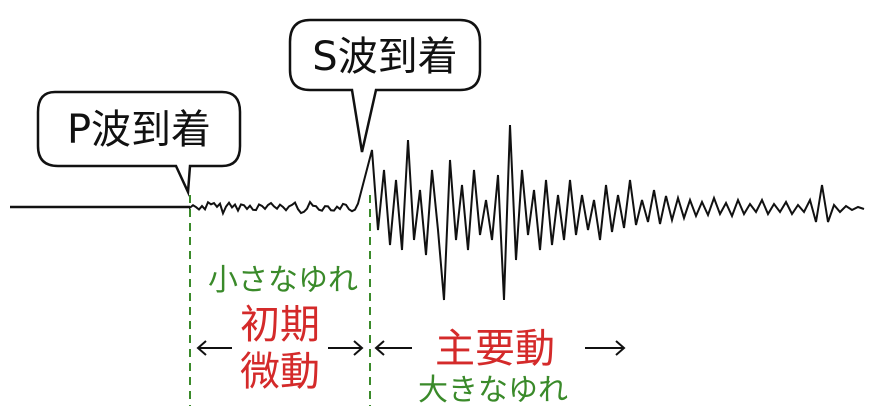  I want to click on main-motion-arrow, so click(500, 348).